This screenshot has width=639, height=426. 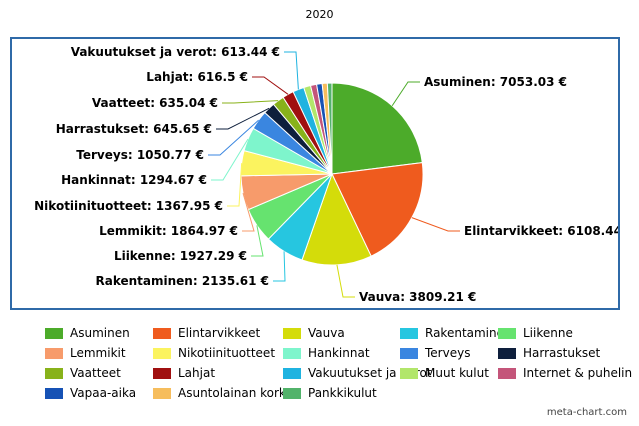 I want to click on legend-label: Nikotiinituotteet, so click(x=227, y=353).